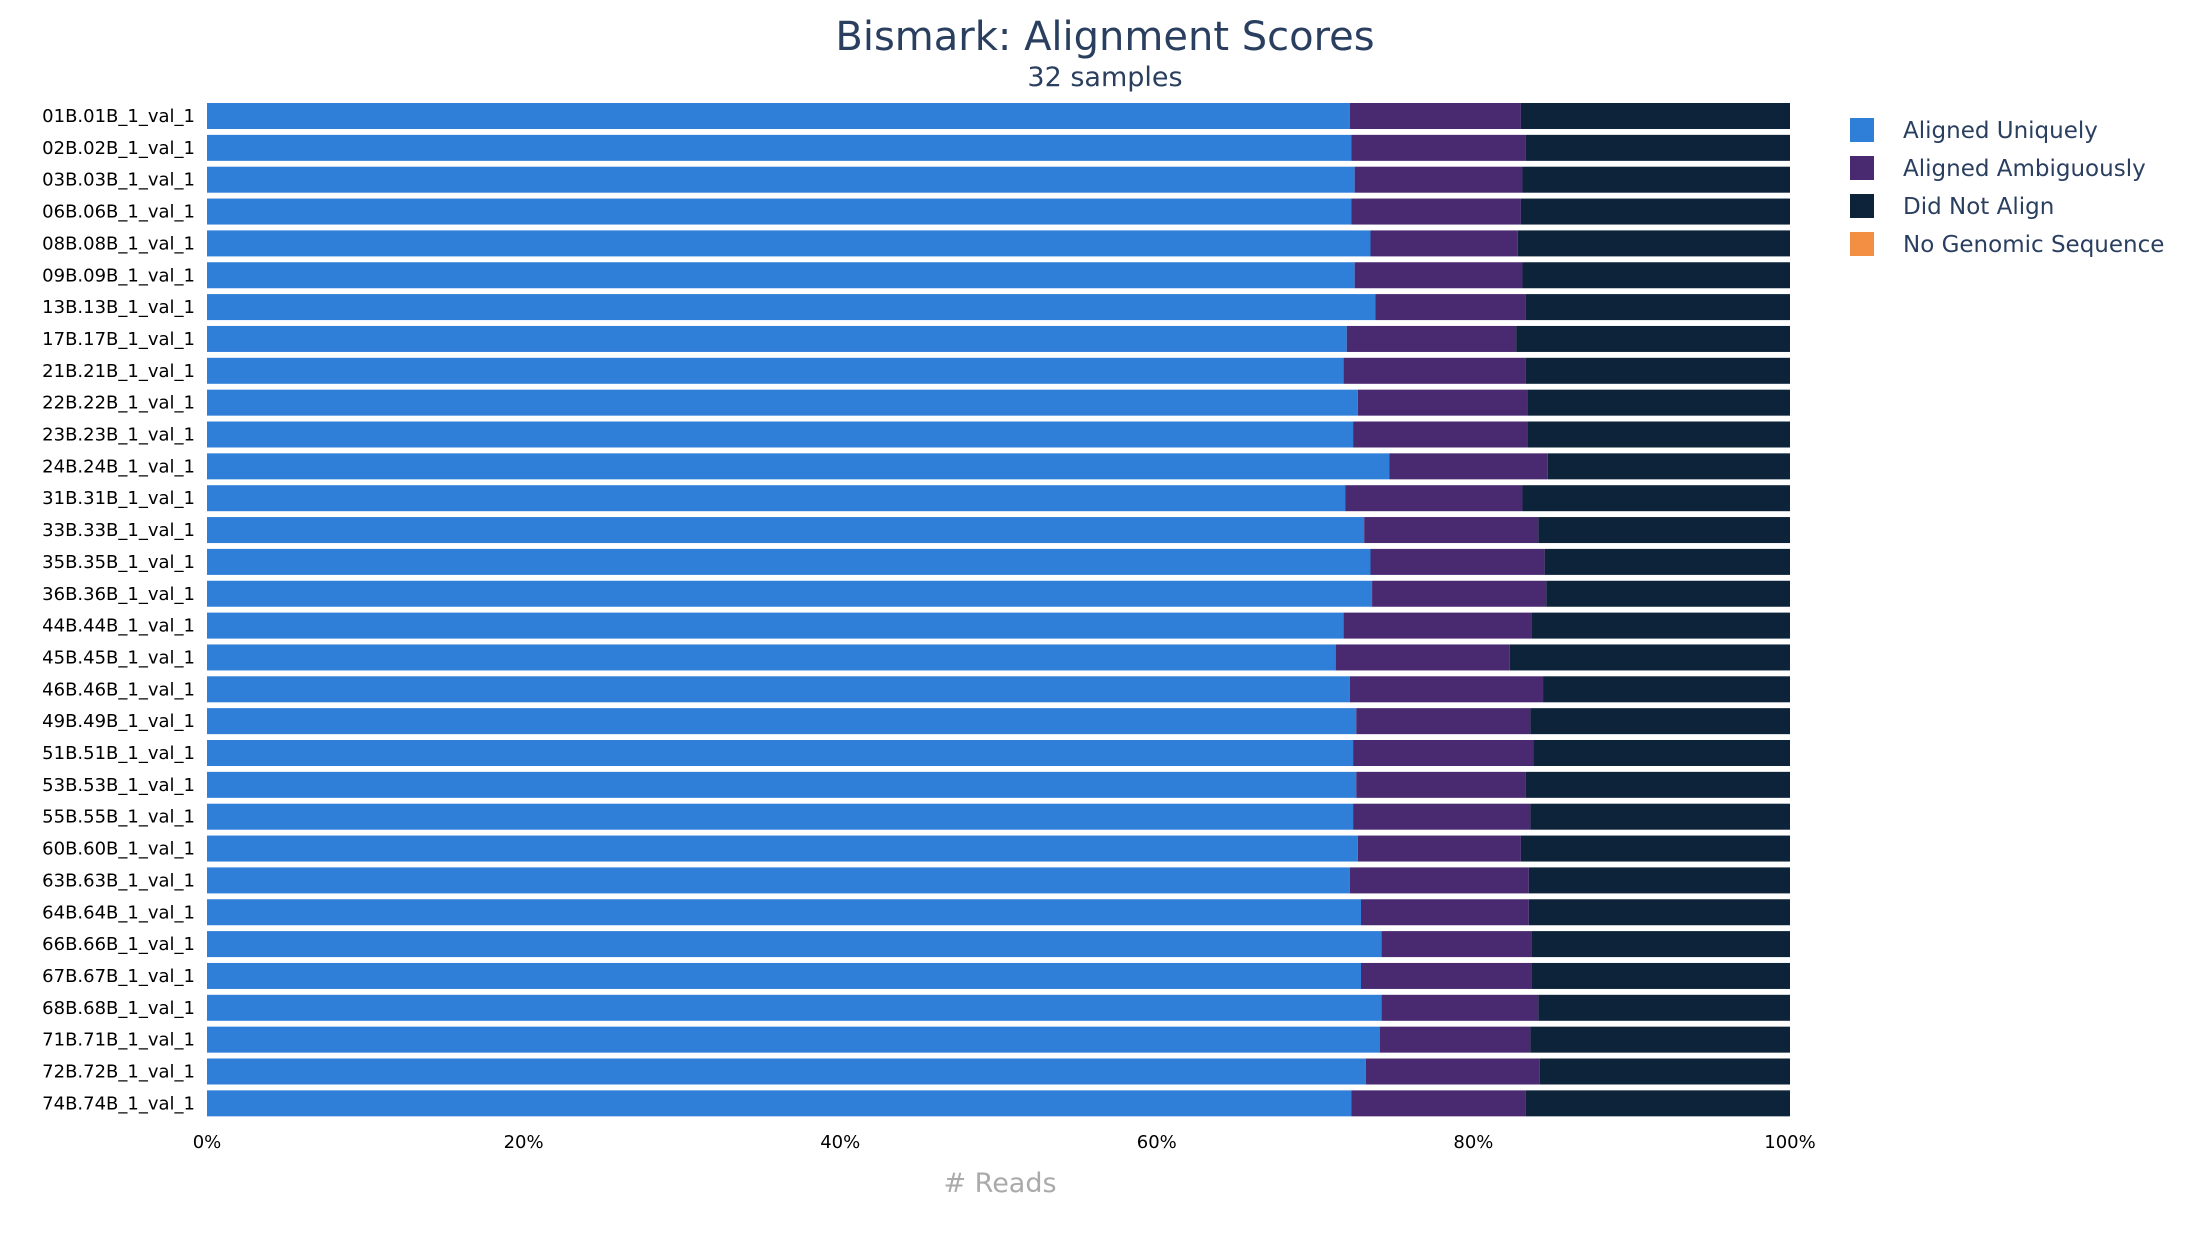 This screenshot has height=1240, width=2200. Describe the element at coordinates (2033, 245) in the screenshot. I see `legend-label: No Genomic Sequence` at that location.